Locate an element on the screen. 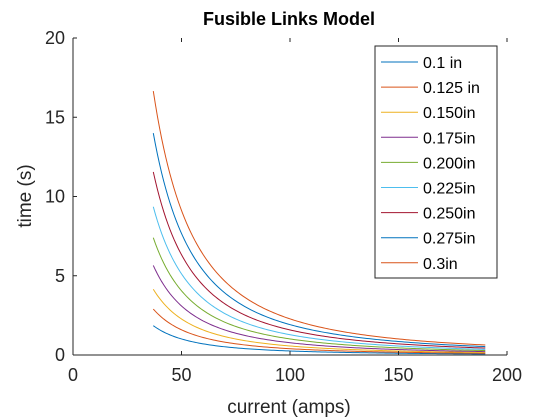 Image resolution: width=560 pixels, height=420 pixels. legend-entry: 0.175in is located at coordinates (449, 138).